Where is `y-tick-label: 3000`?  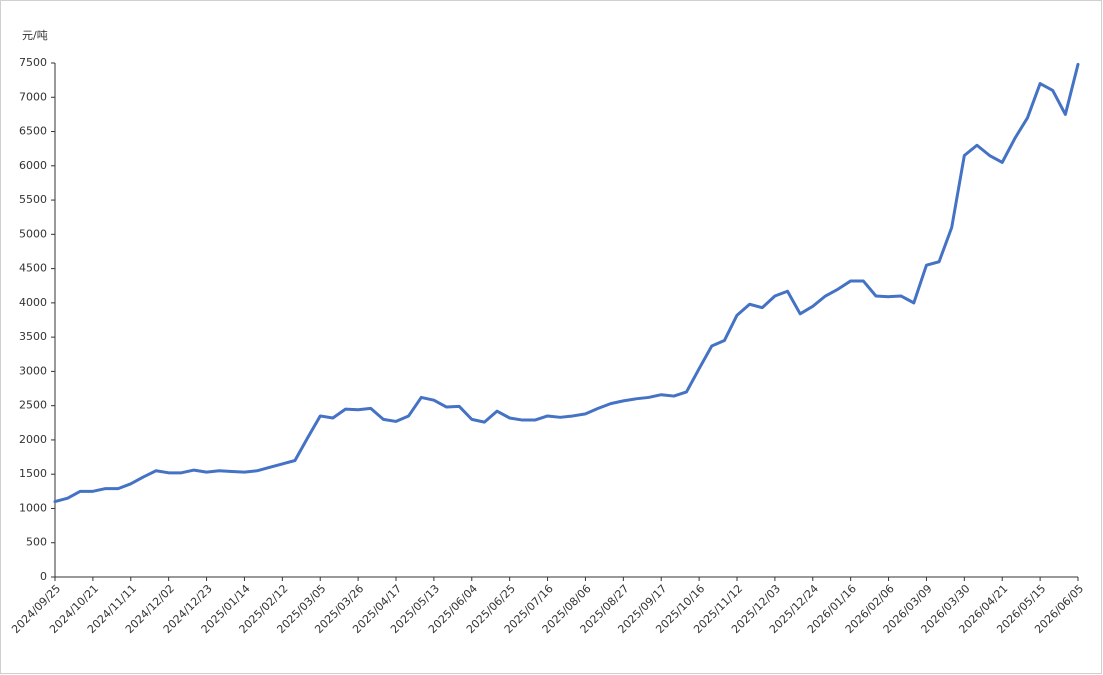
y-tick-label: 3000 is located at coordinates (33, 370).